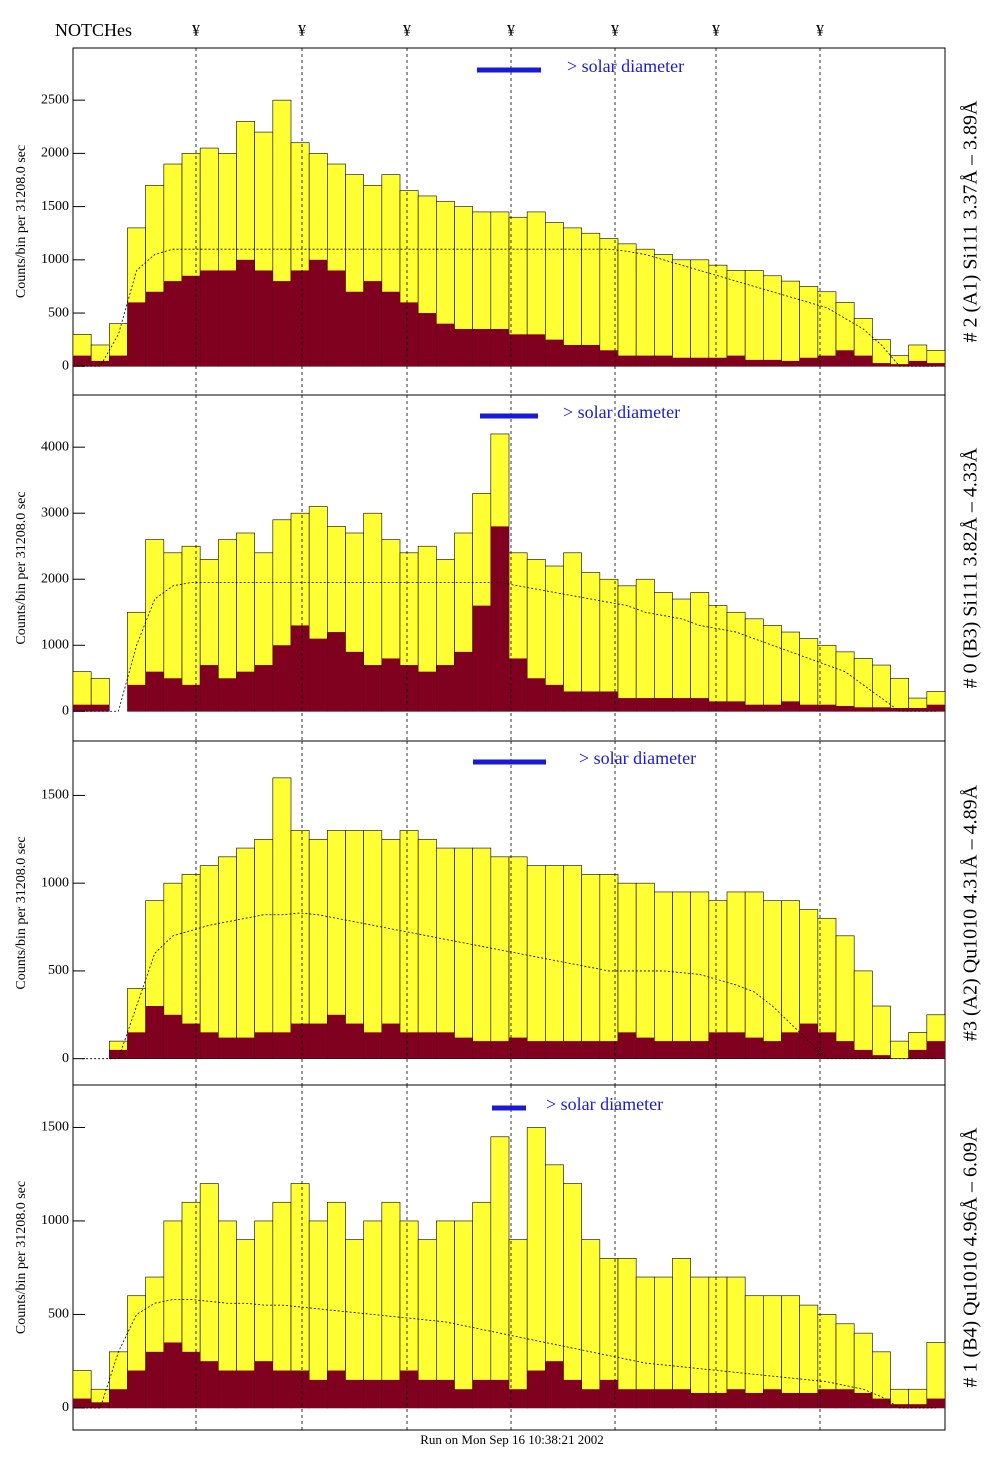  Describe the element at coordinates (55, 446) in the screenshot. I see `y-tick-label: 4000` at that location.